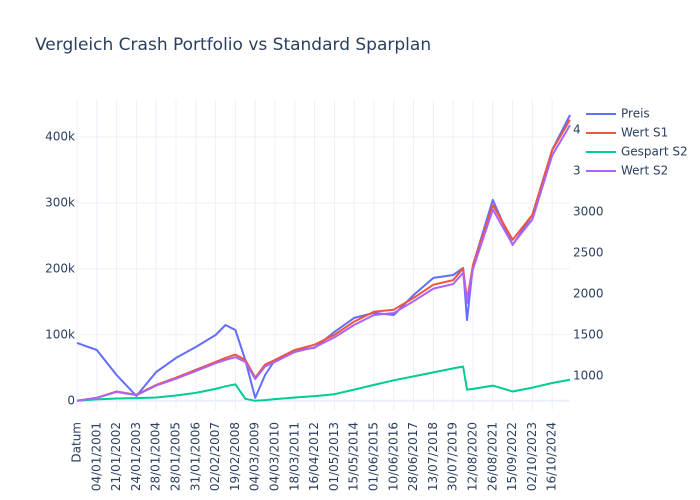 This screenshot has height=500, width=700. What do you see at coordinates (60, 268) in the screenshot?
I see `y-tick-label: 200k` at bounding box center [60, 268].